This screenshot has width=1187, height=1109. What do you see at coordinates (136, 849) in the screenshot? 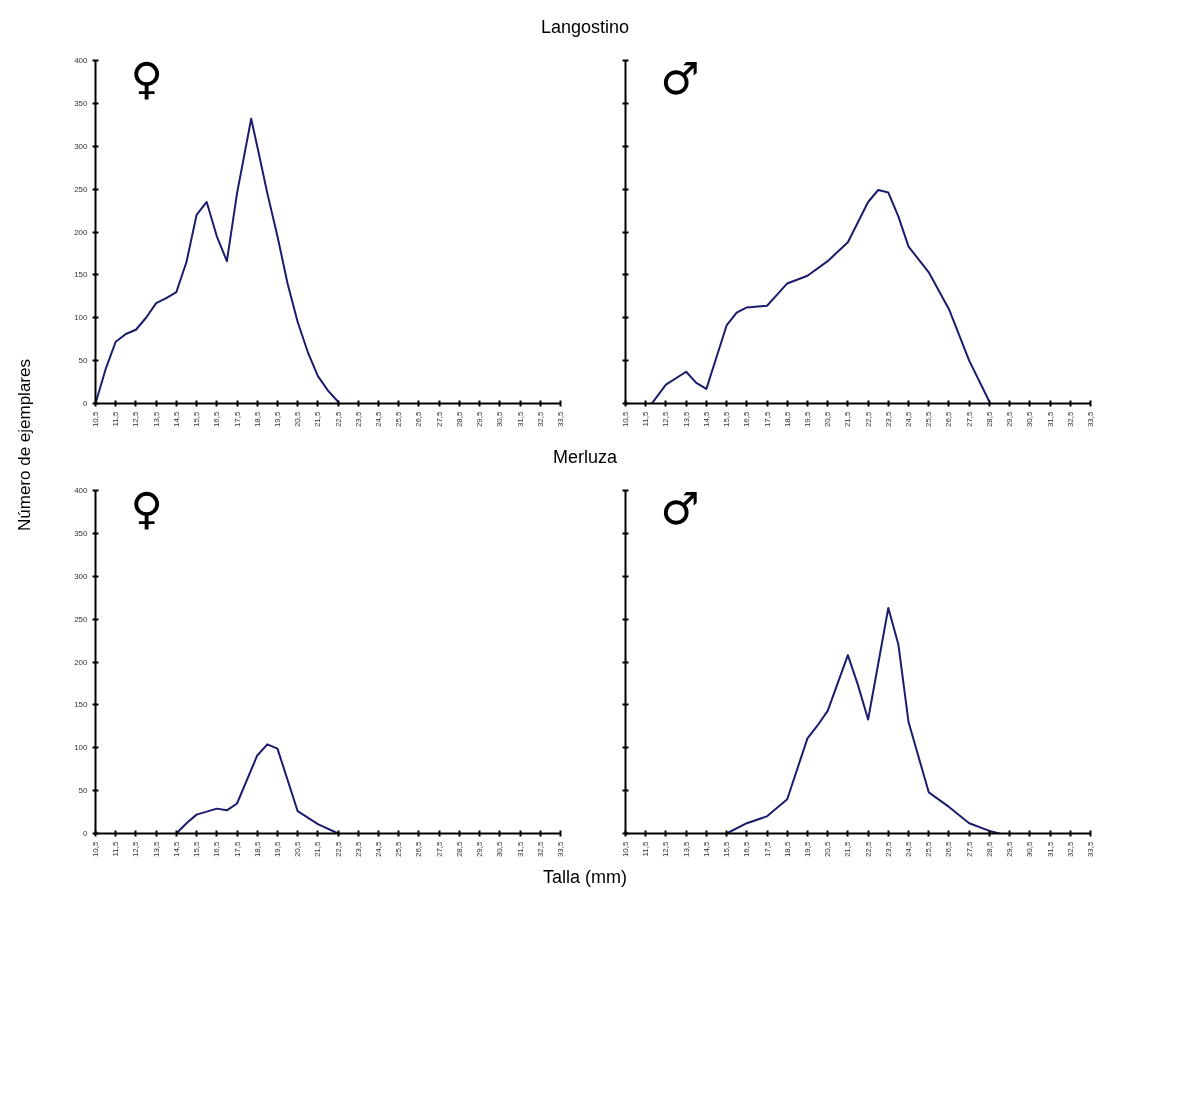
I see `x-tick-label: 12,5` at bounding box center [136, 849].